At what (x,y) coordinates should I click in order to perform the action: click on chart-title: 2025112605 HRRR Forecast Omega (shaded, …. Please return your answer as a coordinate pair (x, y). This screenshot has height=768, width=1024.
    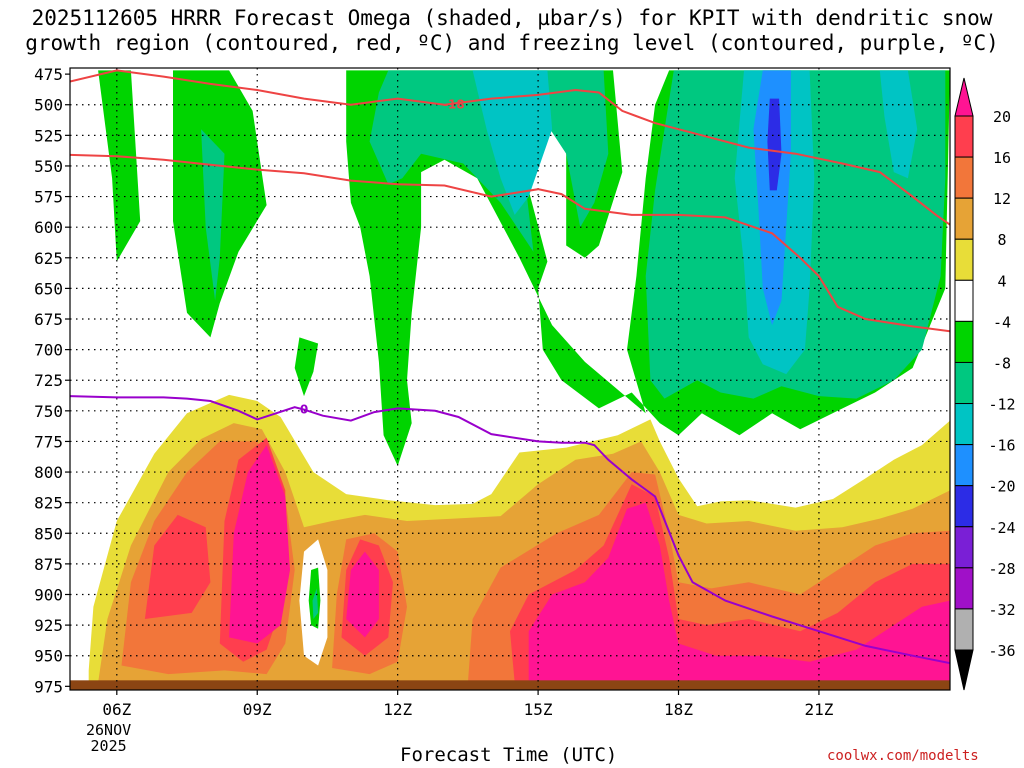
    Looking at the image, I should click on (512, 31).